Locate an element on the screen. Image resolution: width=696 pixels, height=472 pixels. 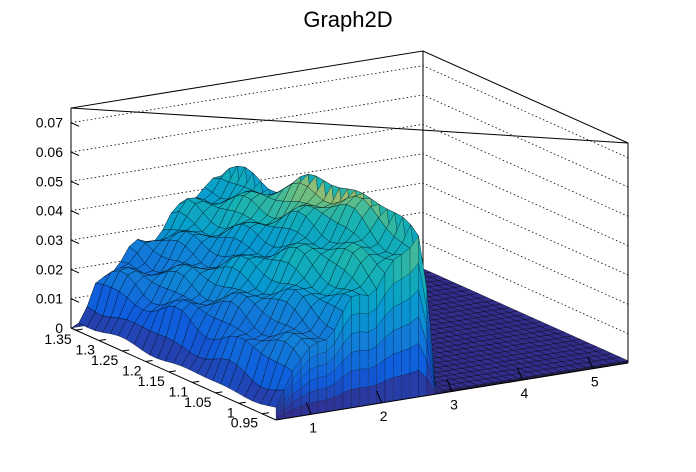
x-tick-label: 2 is located at coordinates (384, 416).